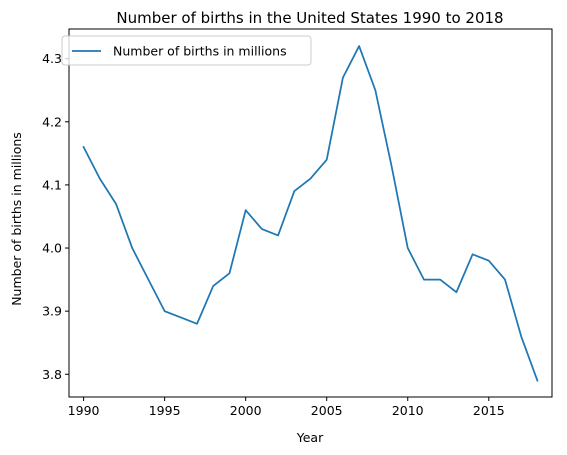  What do you see at coordinates (327, 410) in the screenshot?
I see `x-tick-label: 2005` at bounding box center [327, 410].